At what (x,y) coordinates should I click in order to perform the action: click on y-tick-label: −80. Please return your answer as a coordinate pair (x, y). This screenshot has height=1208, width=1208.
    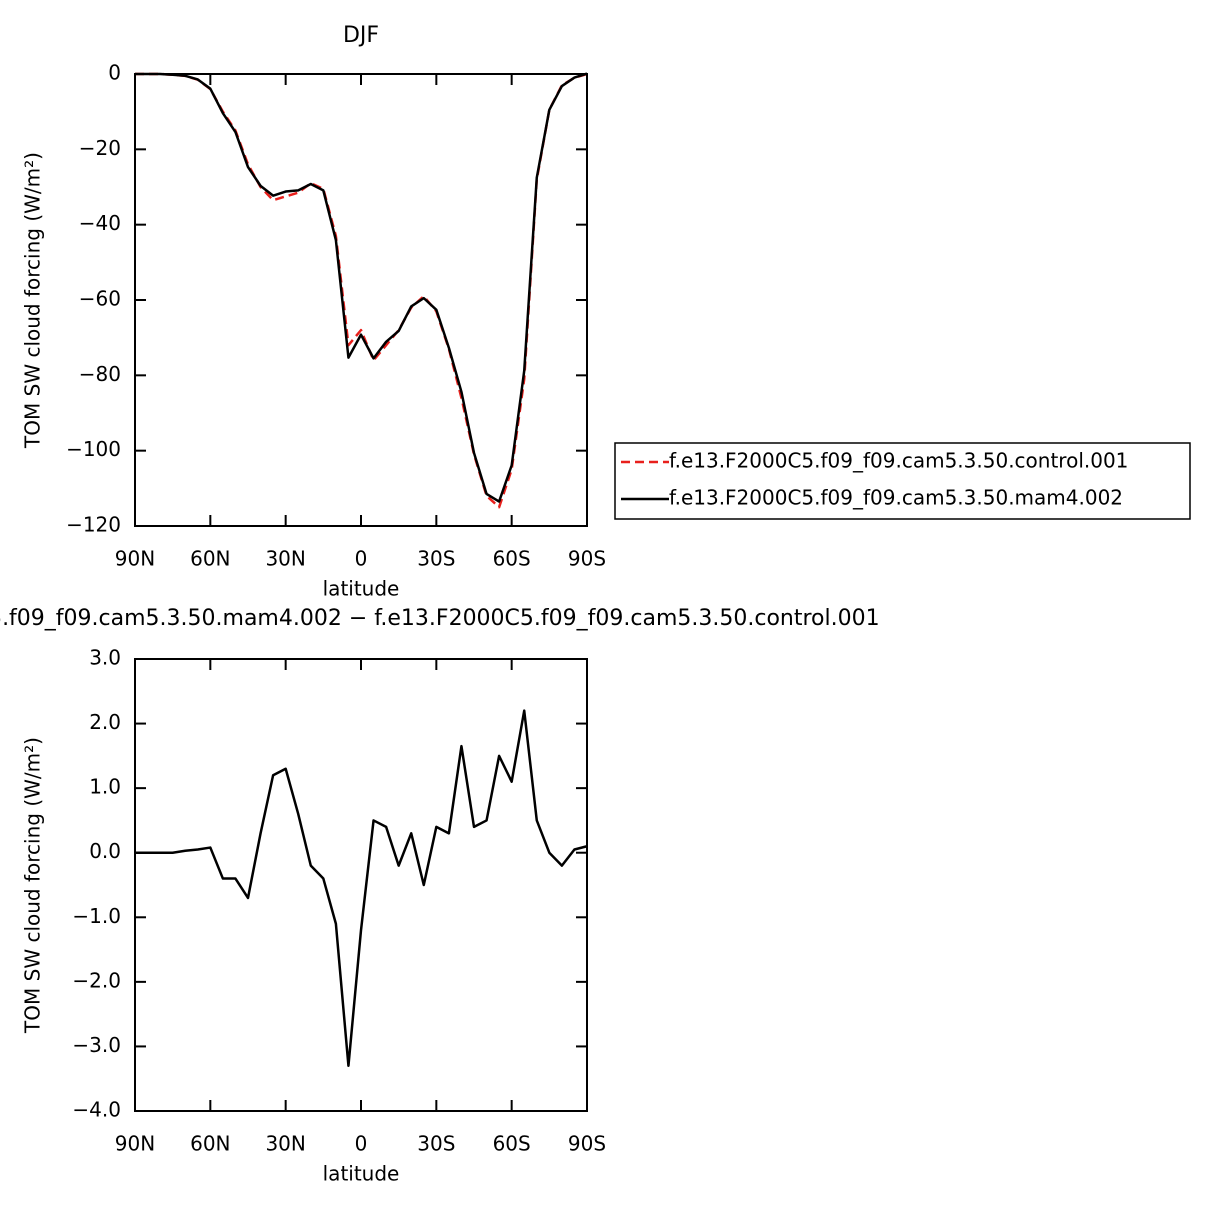
    Looking at the image, I should click on (100, 374).